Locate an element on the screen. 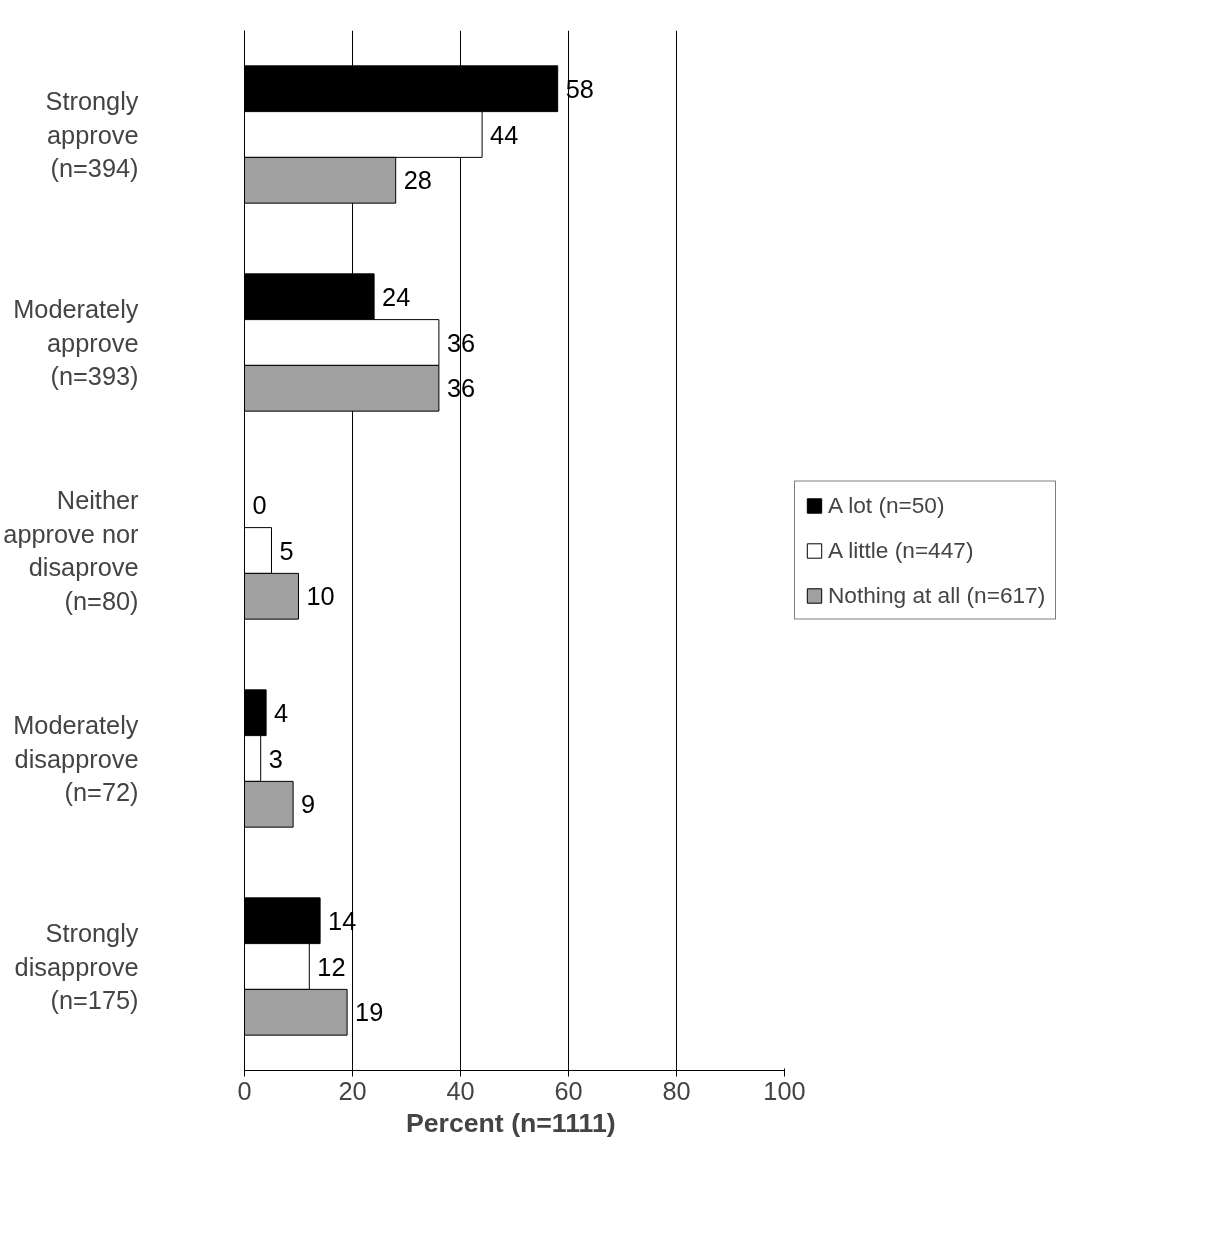 Image resolution: width=1220 pixels, height=1248 pixels. x-tick-label: 0 is located at coordinates (244, 1090).